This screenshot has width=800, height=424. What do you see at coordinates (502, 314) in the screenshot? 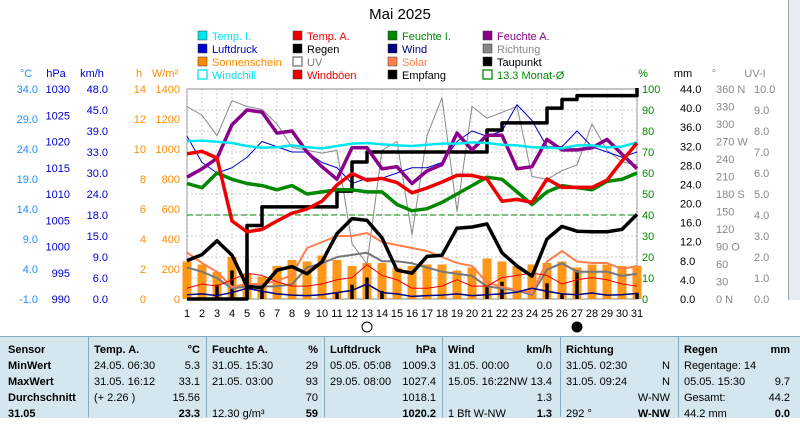
I see `x-tick-label: 22` at bounding box center [502, 314].